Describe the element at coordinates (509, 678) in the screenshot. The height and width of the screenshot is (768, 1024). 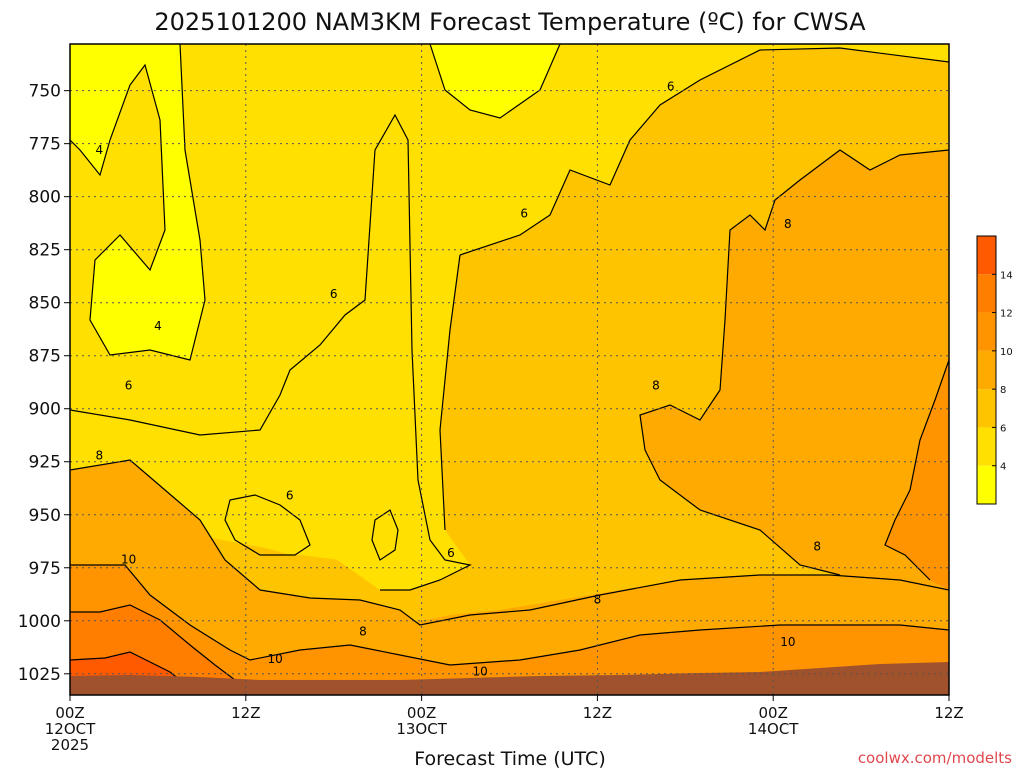
I see `ground-terrain` at that location.